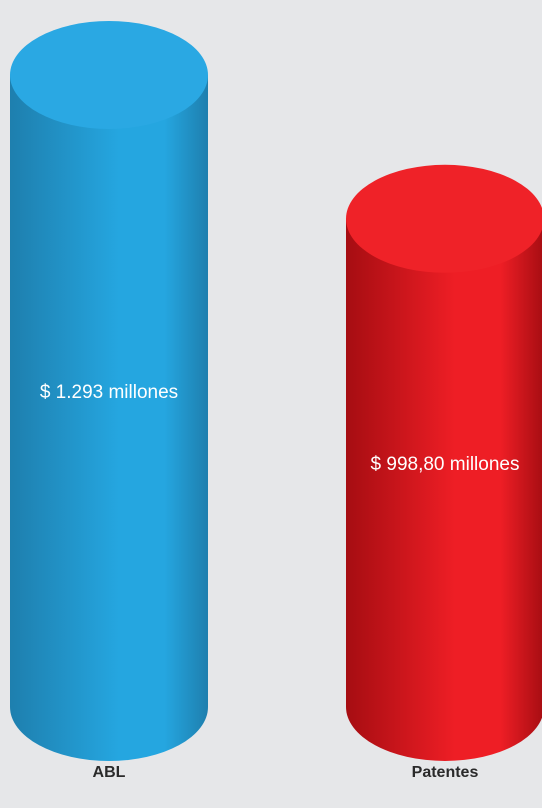 Image resolution: width=542 pixels, height=808 pixels. Describe the element at coordinates (445, 772) in the screenshot. I see `category-label-patentes: Patentes` at that location.